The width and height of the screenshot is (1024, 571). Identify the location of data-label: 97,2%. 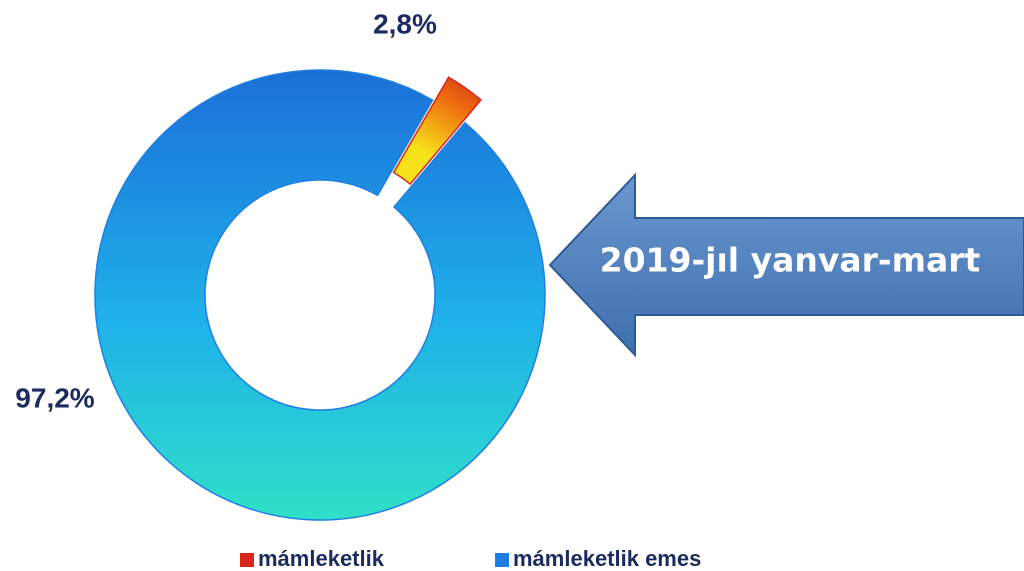
(54, 397).